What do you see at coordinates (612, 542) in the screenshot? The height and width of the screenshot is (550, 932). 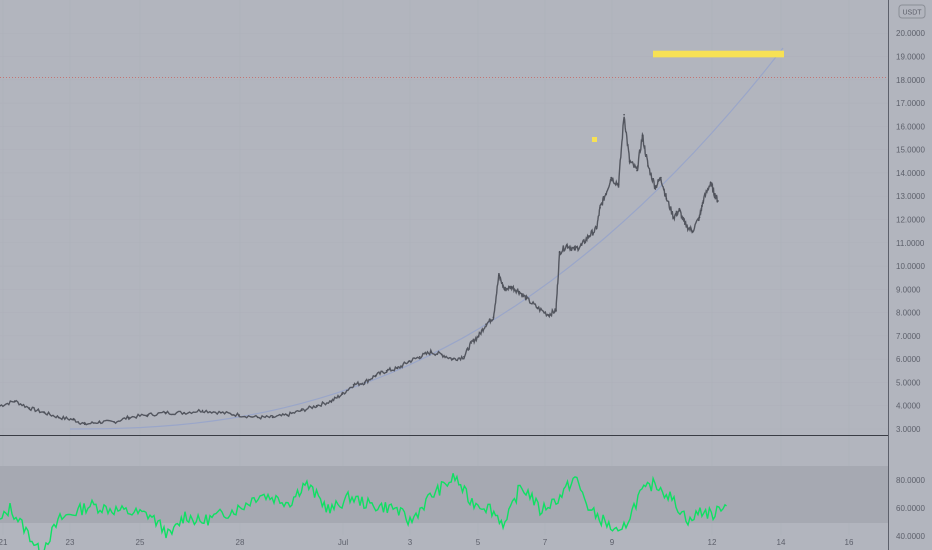 I see `time-tick-label: 9` at bounding box center [612, 542].